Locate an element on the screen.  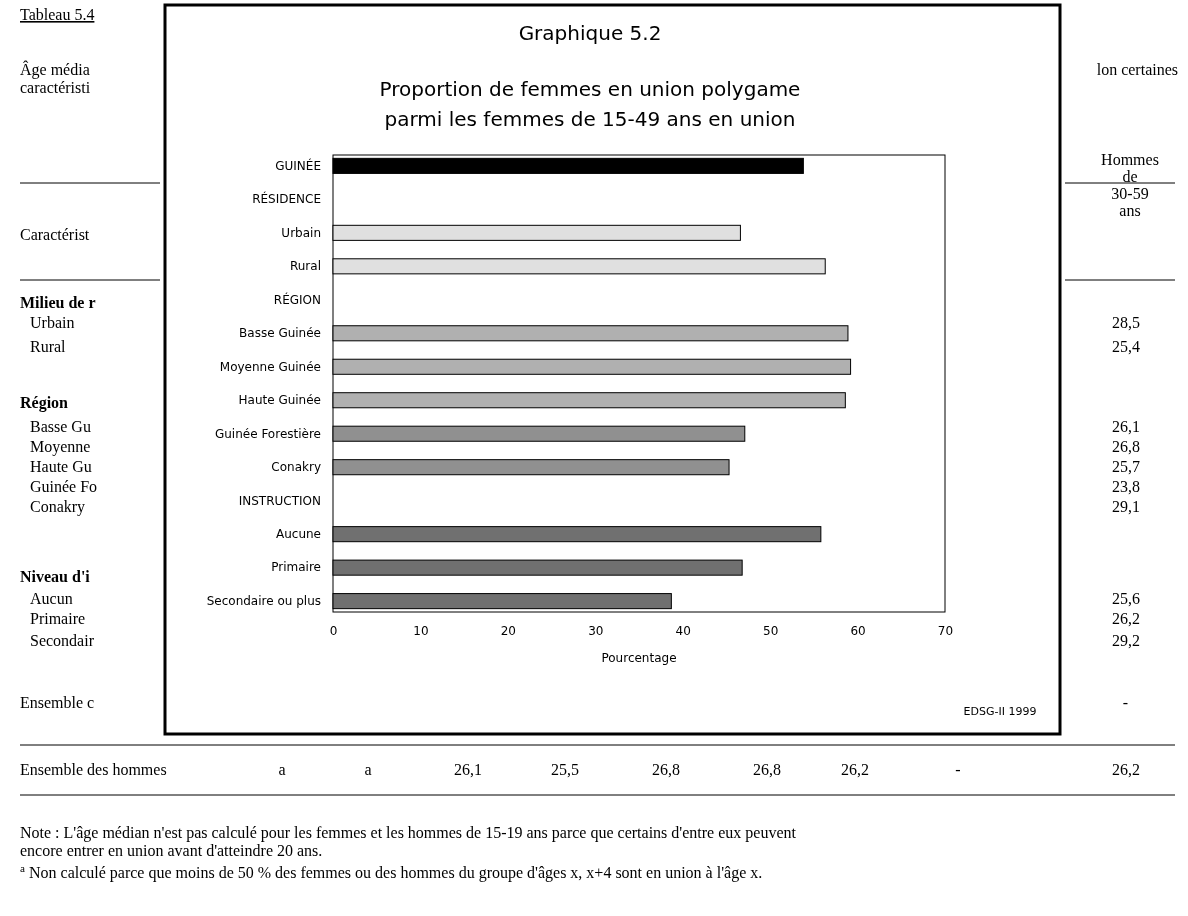
x-tick-label: 50 is located at coordinates (771, 630).